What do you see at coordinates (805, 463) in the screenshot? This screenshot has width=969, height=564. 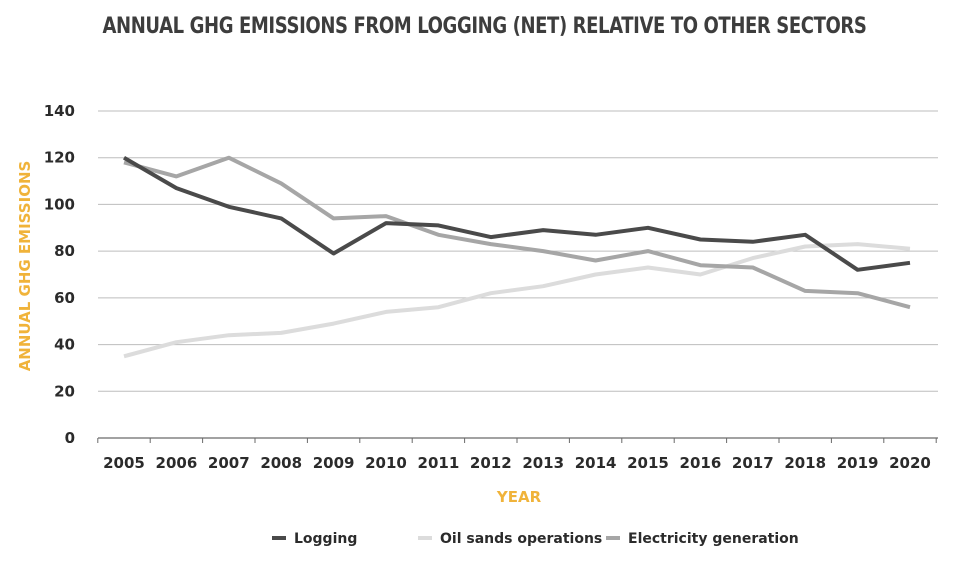 I see `x-tick-label: 2018` at bounding box center [805, 463].